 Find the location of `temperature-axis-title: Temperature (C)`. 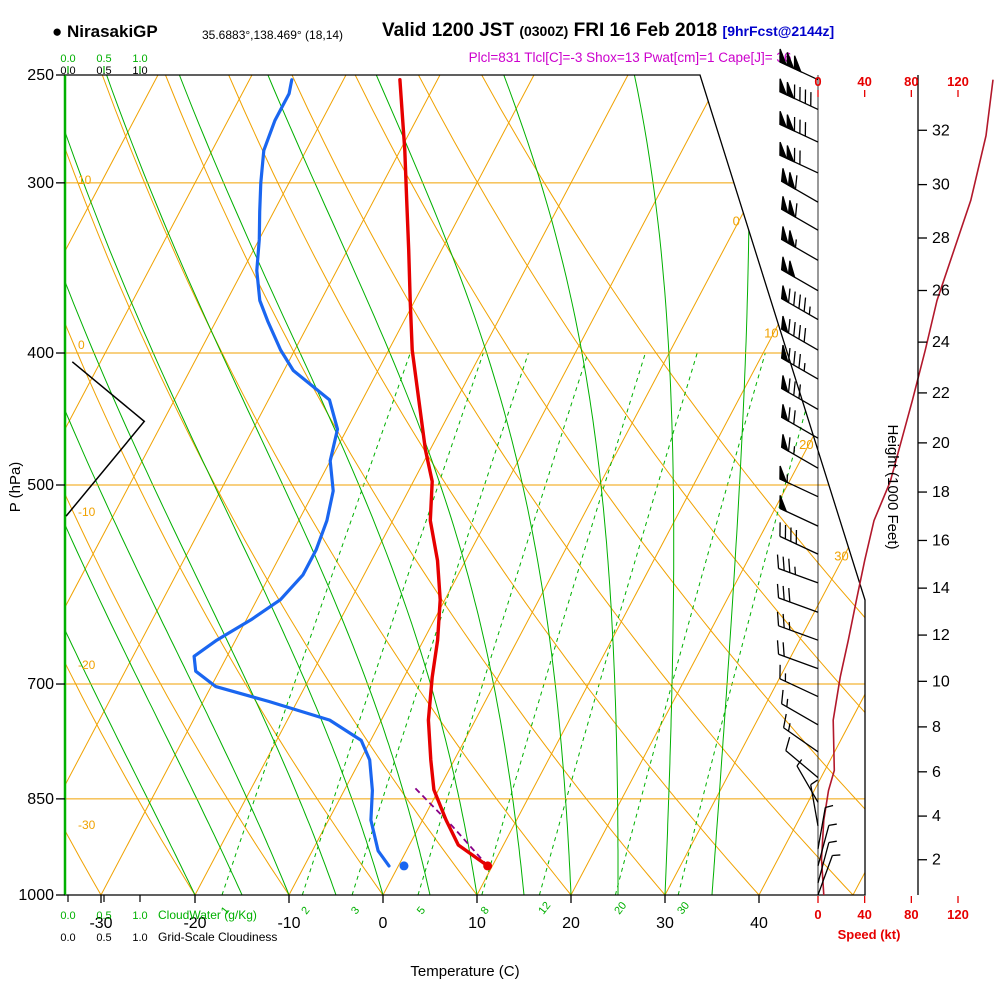

temperature-axis-title: Temperature (C) is located at coordinates (464, 971).